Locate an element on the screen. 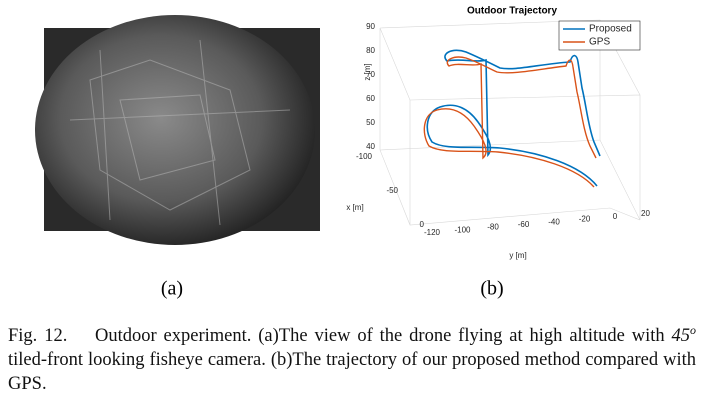  axis-label: z [m] is located at coordinates (367, 71).